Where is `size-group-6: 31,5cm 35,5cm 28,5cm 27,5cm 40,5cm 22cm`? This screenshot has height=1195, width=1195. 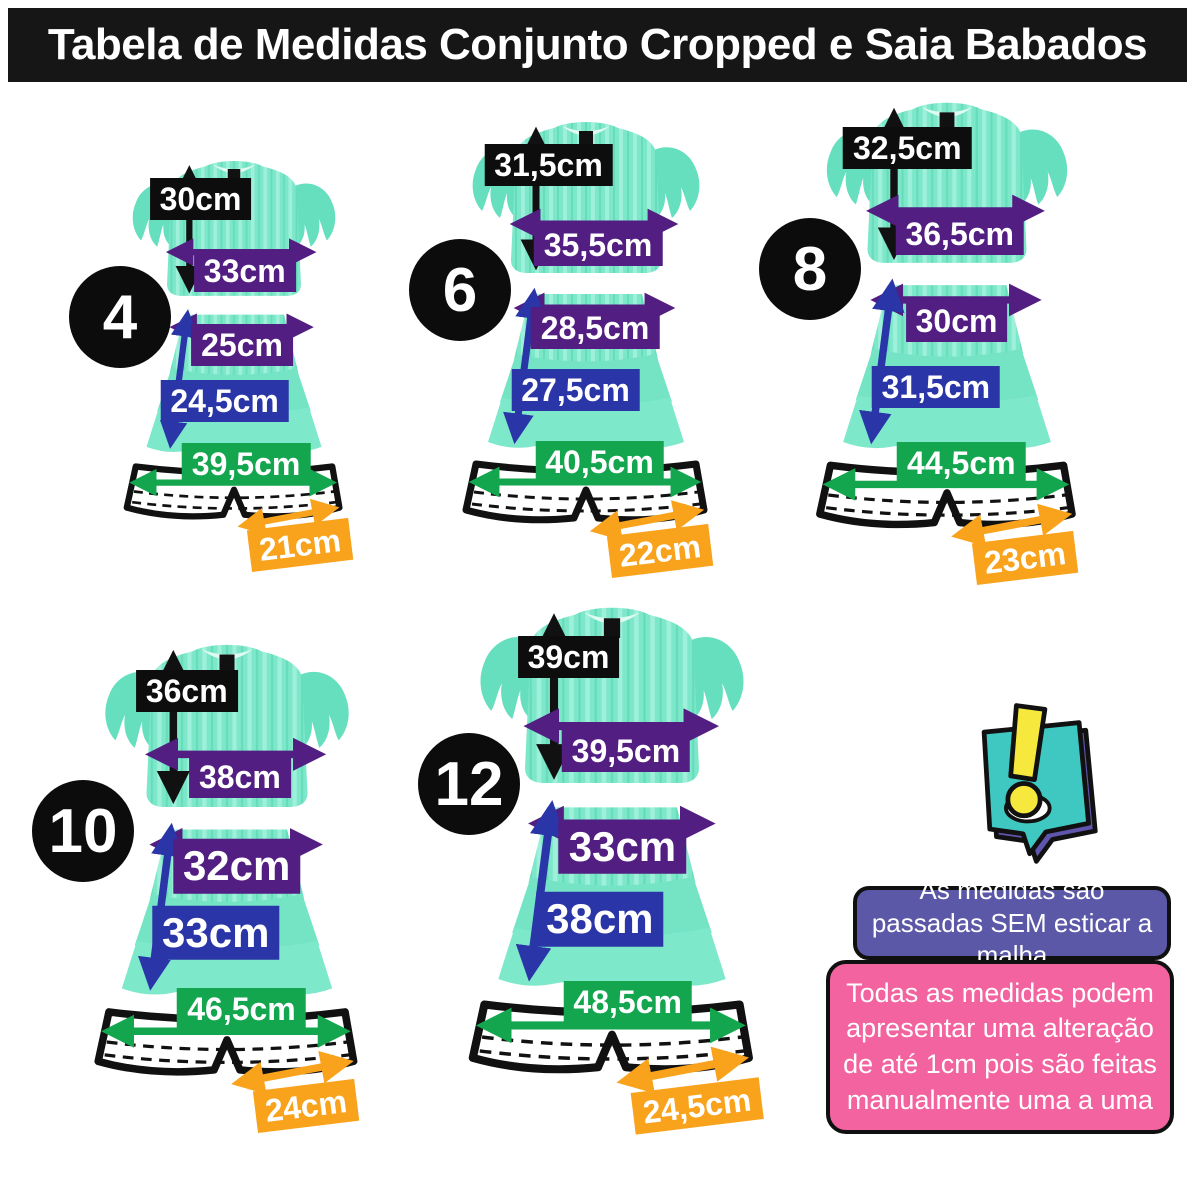
size-group-6: 31,5cm 35,5cm 28,5cm 27,5cm 40,5cm 22cm is located at coordinates (586, 345).